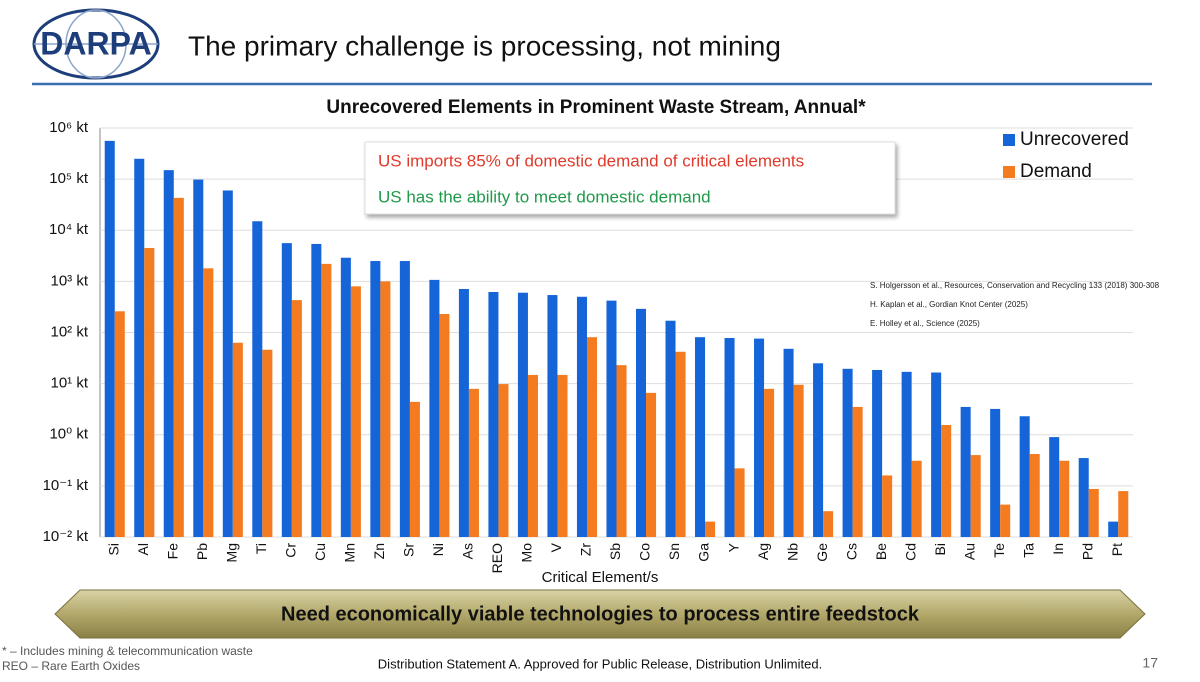 This screenshot has width=1200, height=682. Describe the element at coordinates (615, 551) in the screenshot. I see `x-tick-label: Sb` at that location.